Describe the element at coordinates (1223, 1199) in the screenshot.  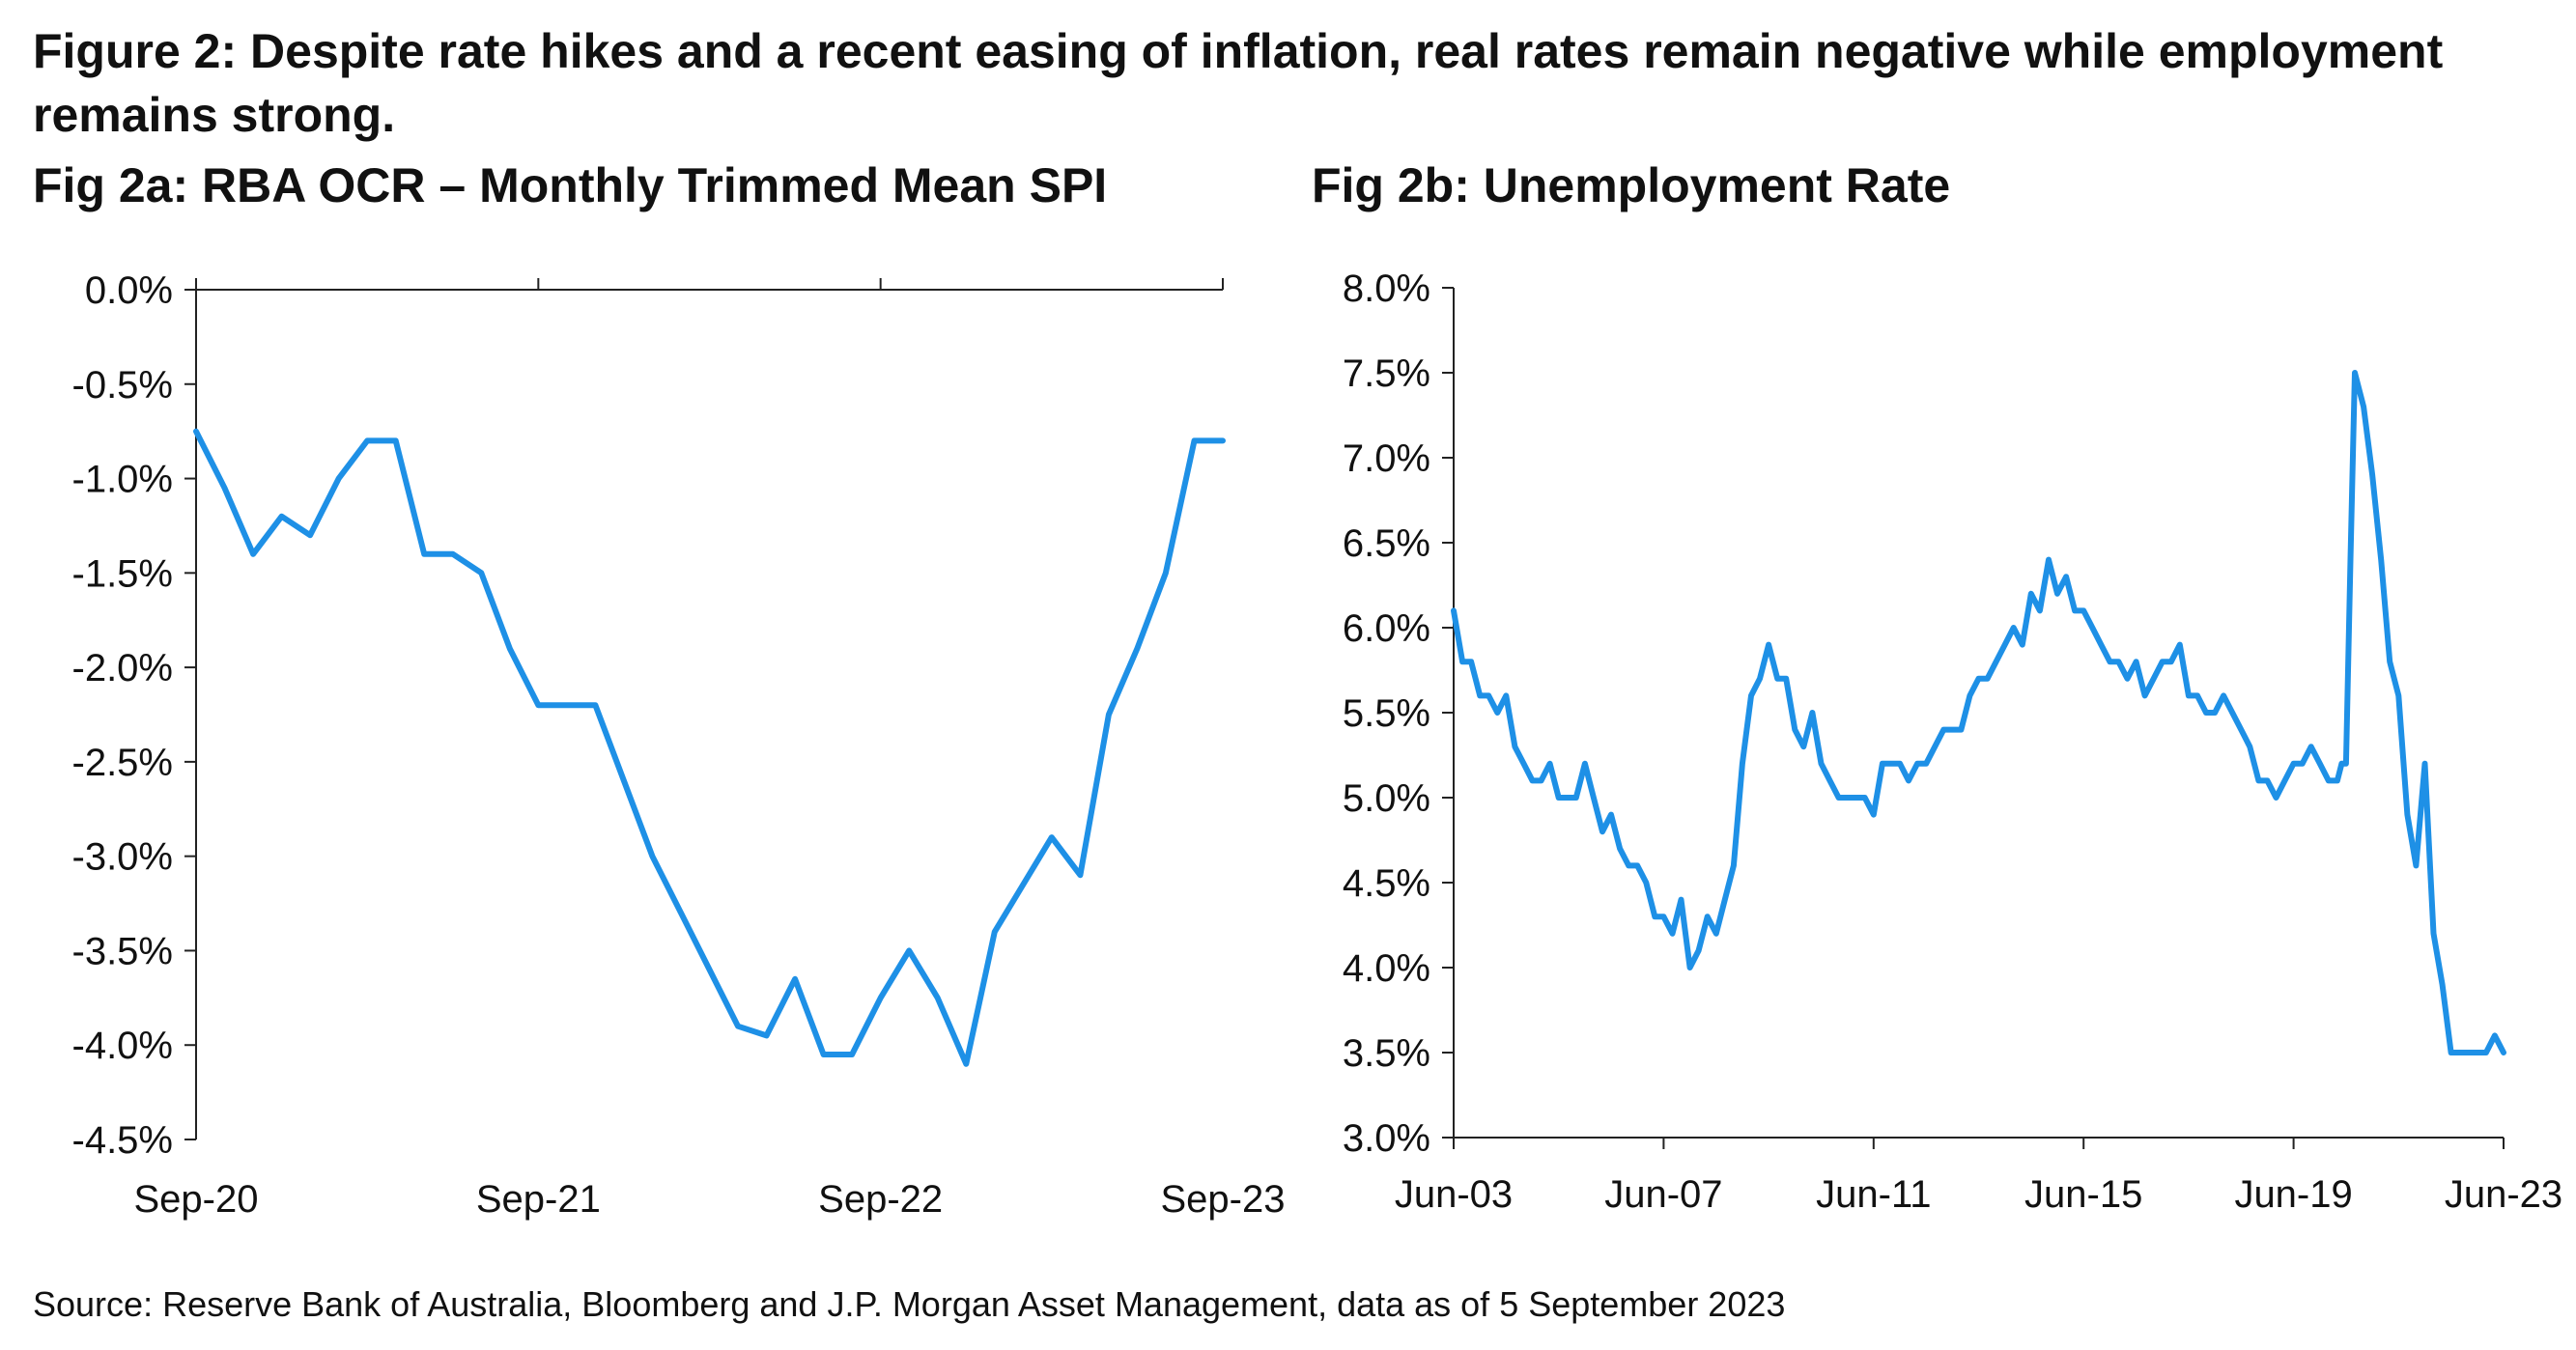
I see `chart-2a-x-tick-label: Sep-23` at that location.